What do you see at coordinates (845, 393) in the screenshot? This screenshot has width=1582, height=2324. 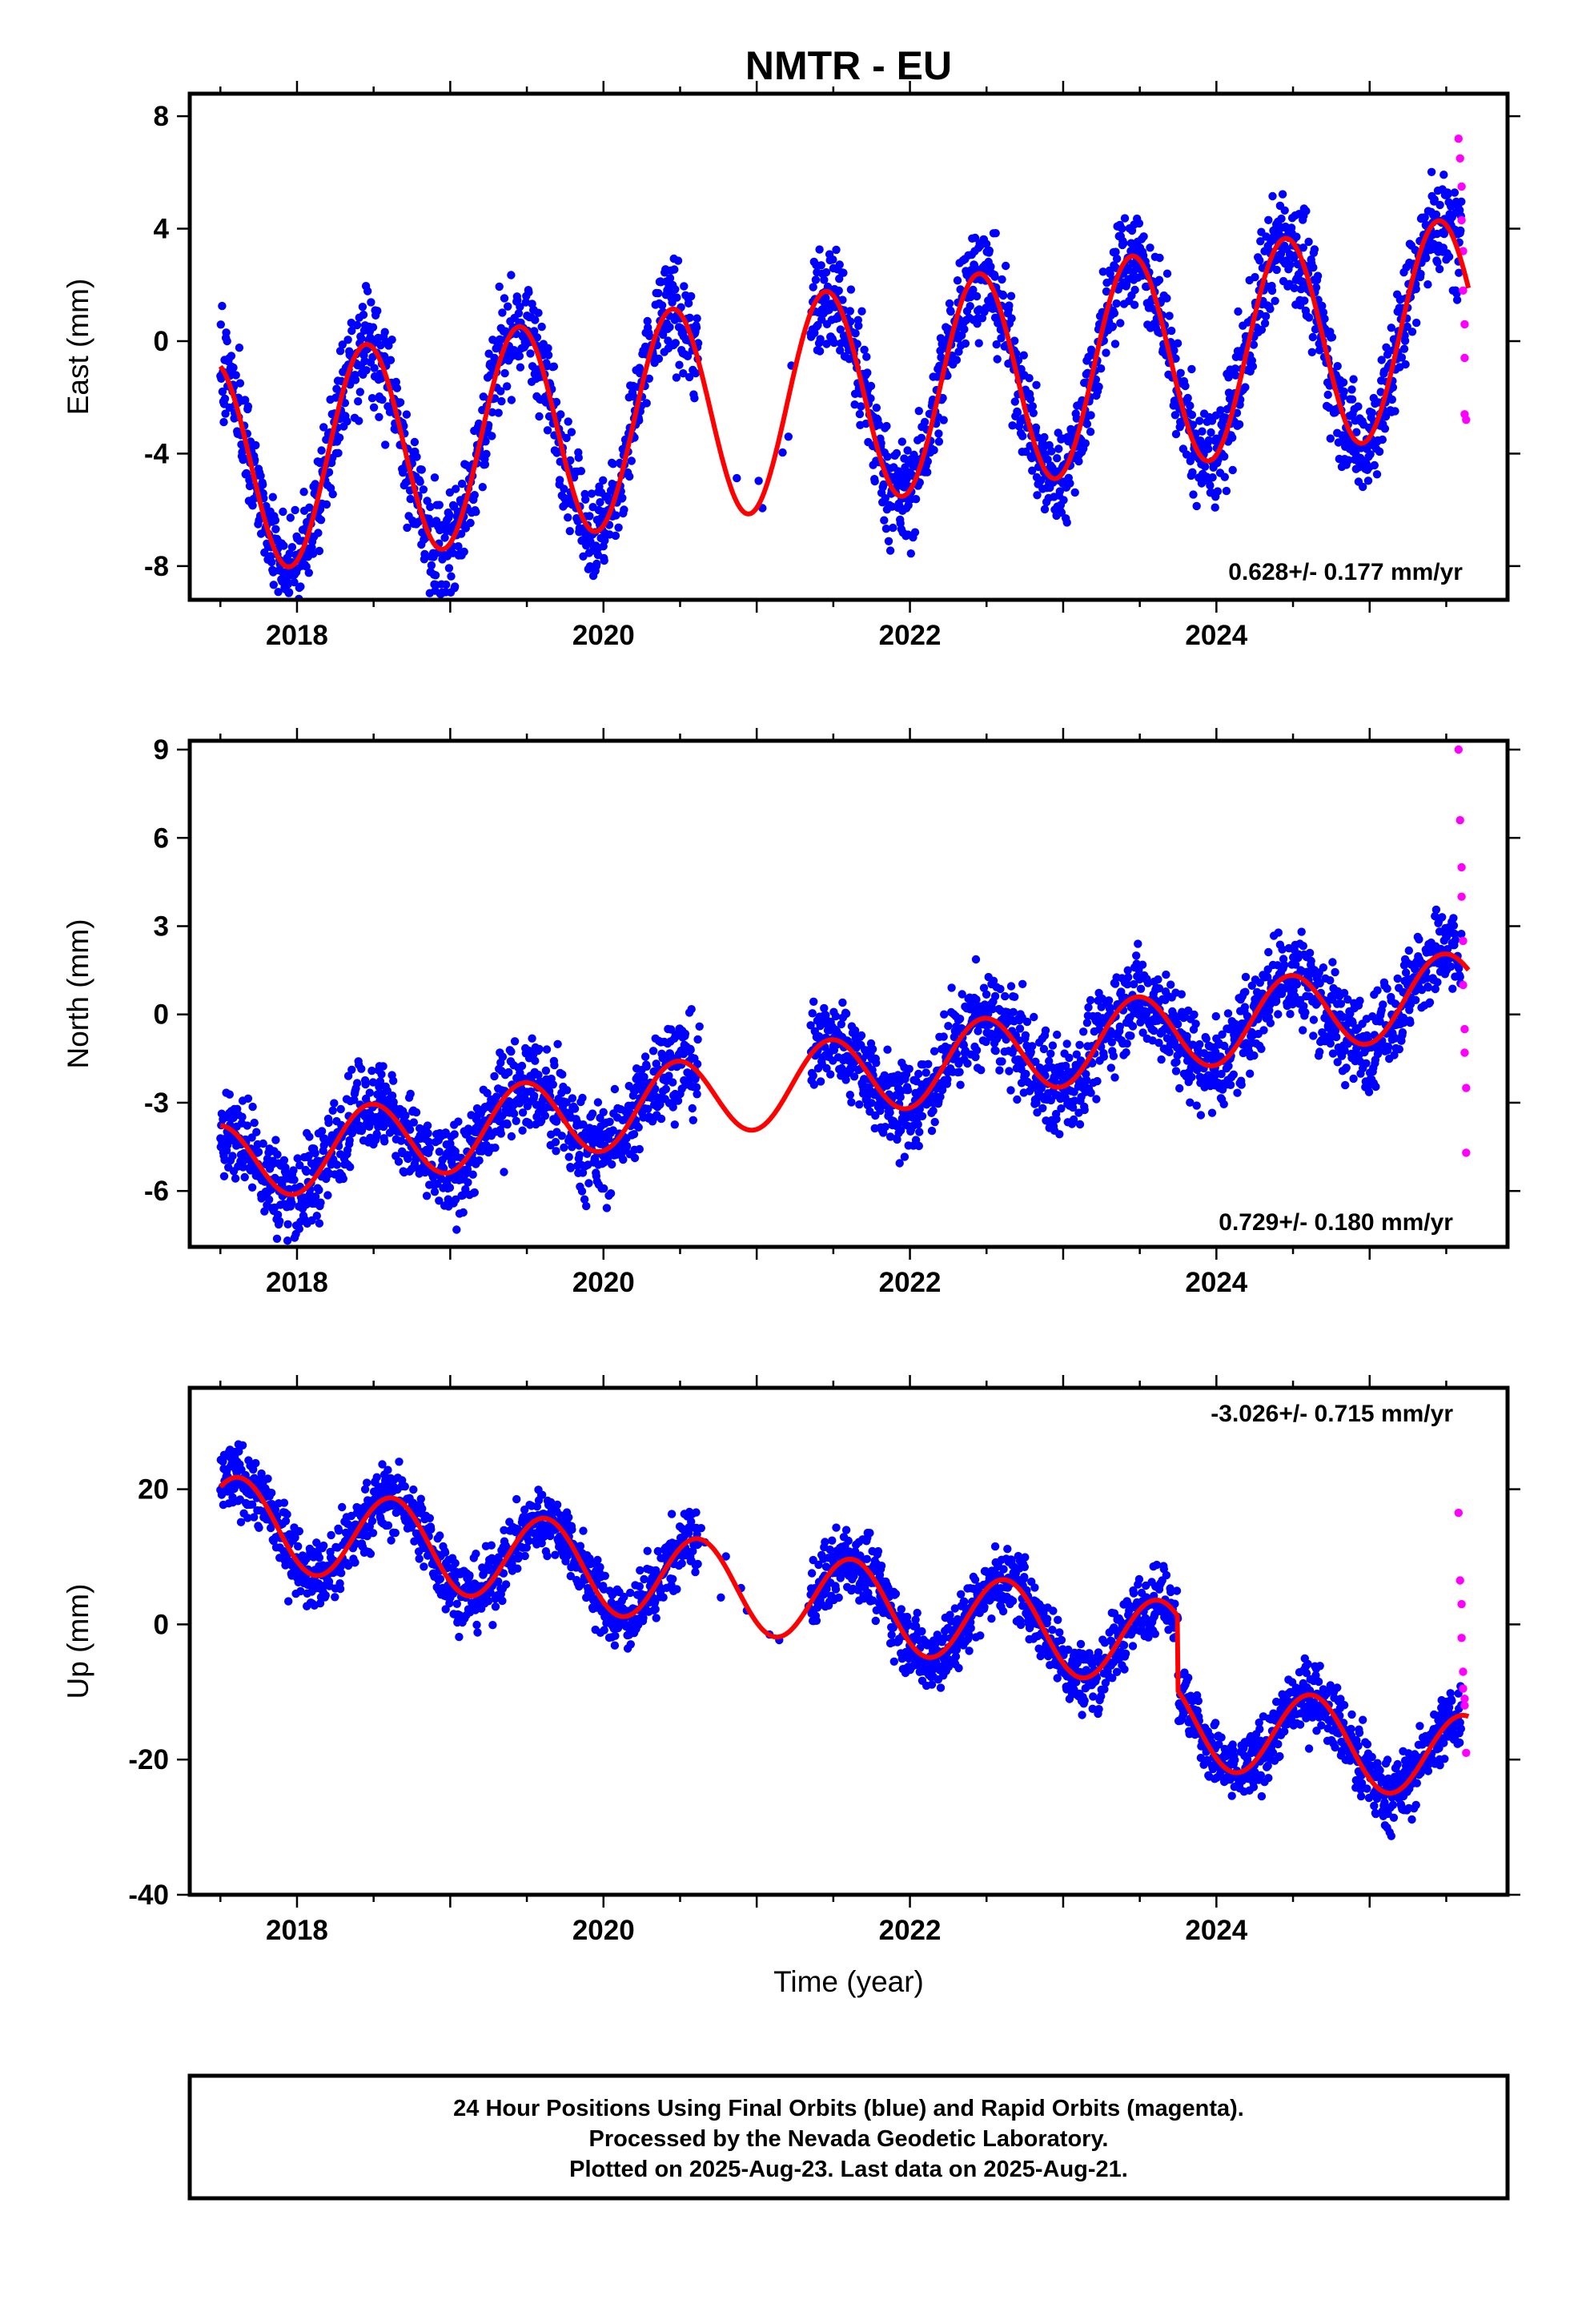 I see `model-curve` at bounding box center [845, 393].